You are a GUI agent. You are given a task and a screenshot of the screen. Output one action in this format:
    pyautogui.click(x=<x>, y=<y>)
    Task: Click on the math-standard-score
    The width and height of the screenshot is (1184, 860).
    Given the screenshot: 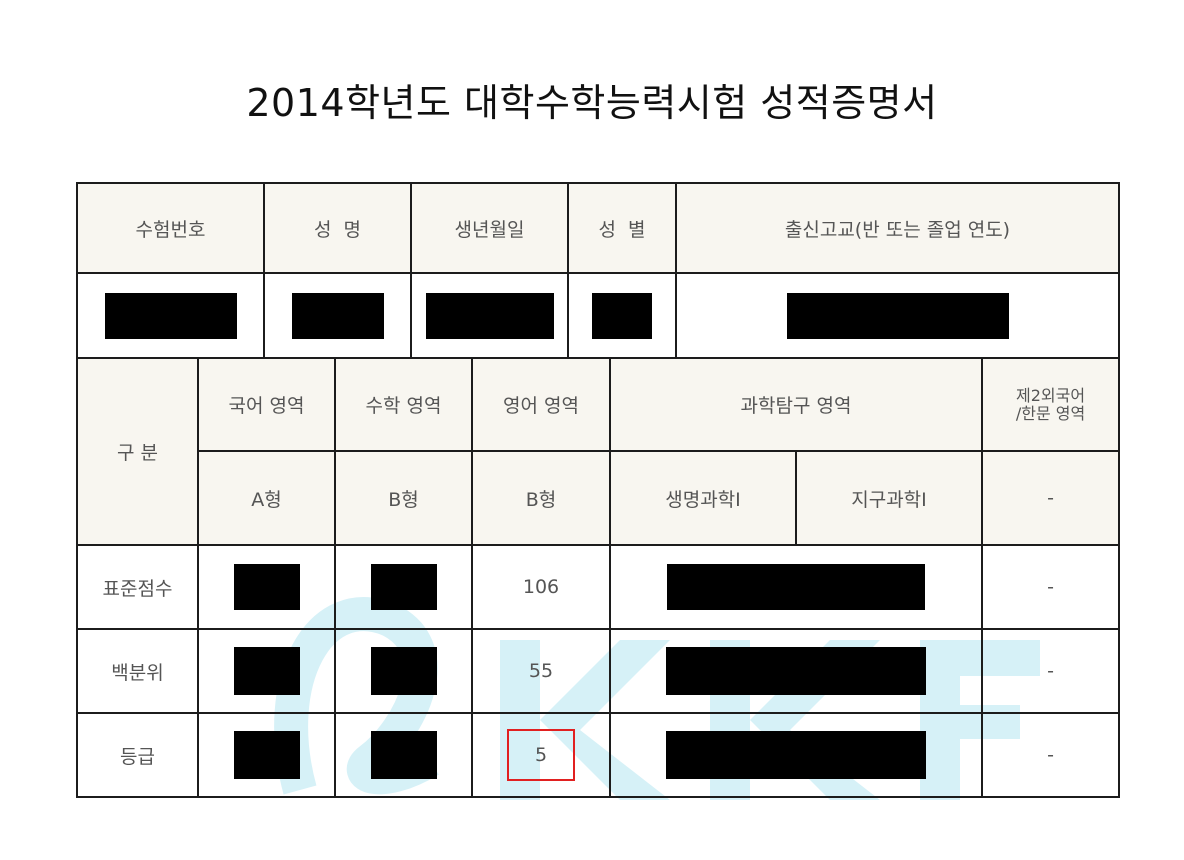 What is the action you would take?
    pyautogui.click(x=403, y=587)
    